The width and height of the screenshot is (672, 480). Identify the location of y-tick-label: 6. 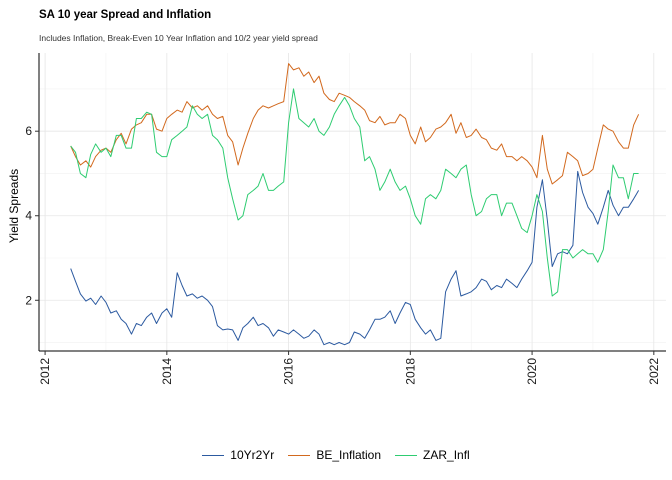
(28, 131).